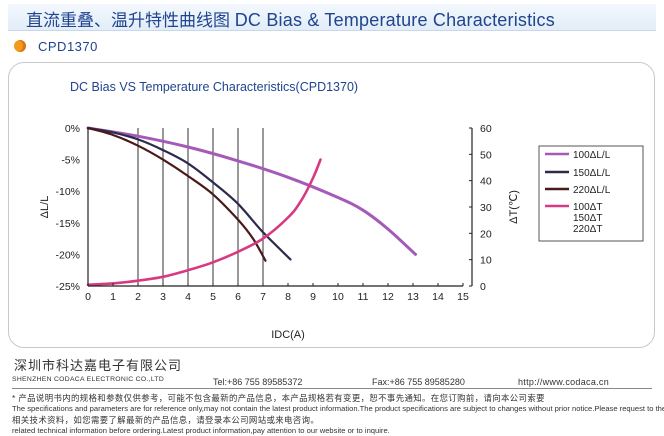 This screenshot has width=664, height=436. Describe the element at coordinates (238, 297) in the screenshot. I see `x-tick-label: 6` at that location.